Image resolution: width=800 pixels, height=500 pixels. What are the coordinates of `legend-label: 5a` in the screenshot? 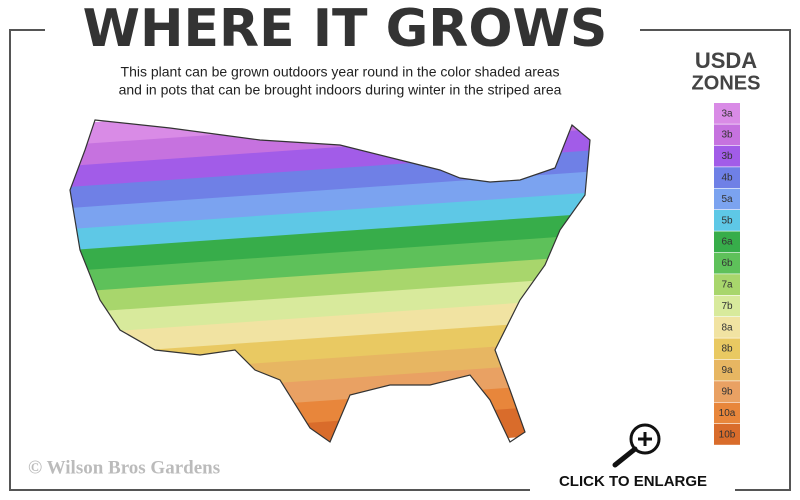 It's located at (727, 199).